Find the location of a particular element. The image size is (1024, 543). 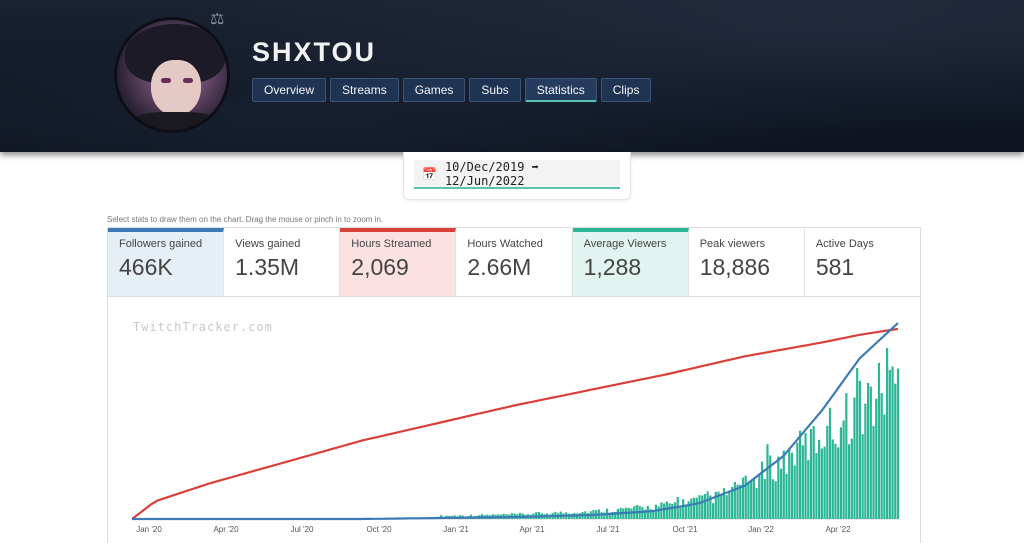

x-tick-label: Oct '21 is located at coordinates (685, 529).